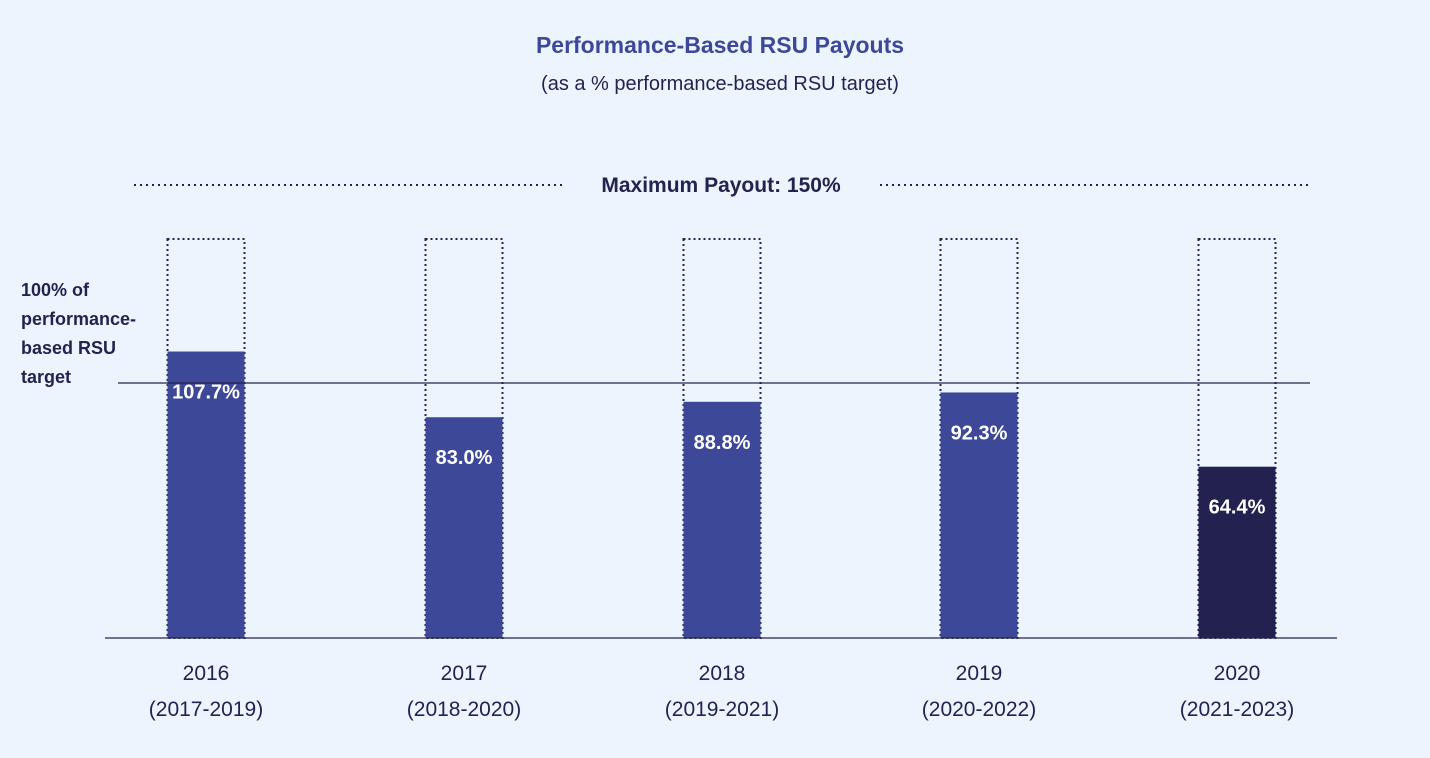 The width and height of the screenshot is (1430, 758). I want to click on bar-value-label: 88.8%, so click(722, 443).